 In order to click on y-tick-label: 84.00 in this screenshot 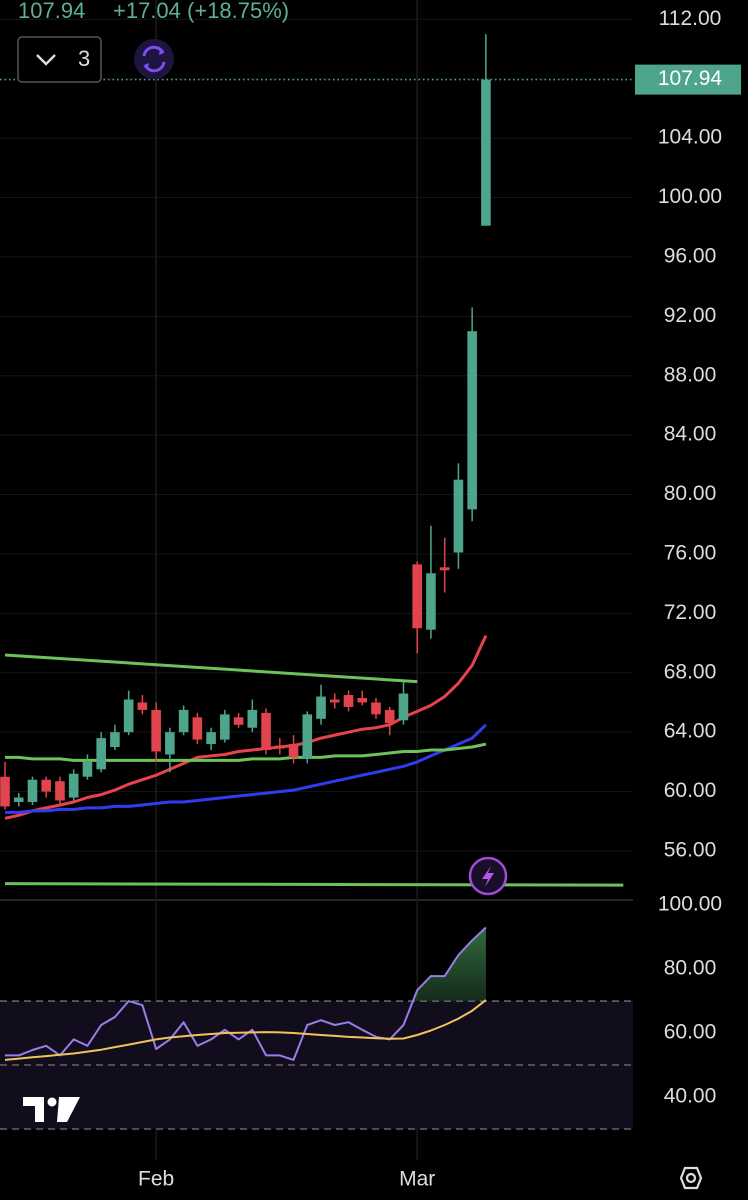, I will do `click(690, 434)`.